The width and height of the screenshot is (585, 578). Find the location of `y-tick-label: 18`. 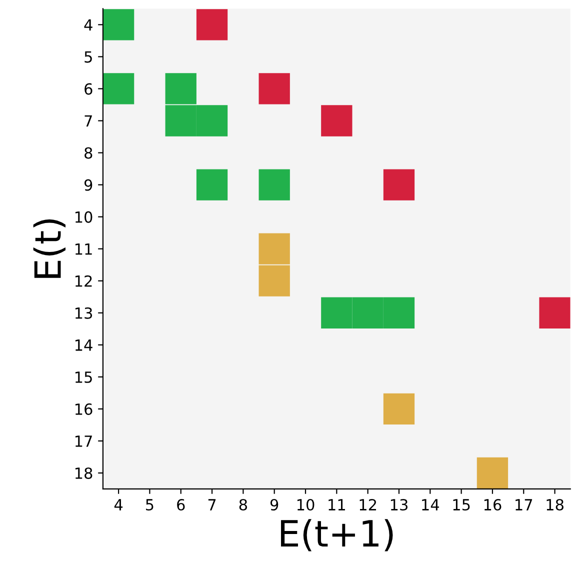

y-tick-label: 18 is located at coordinates (83, 473).